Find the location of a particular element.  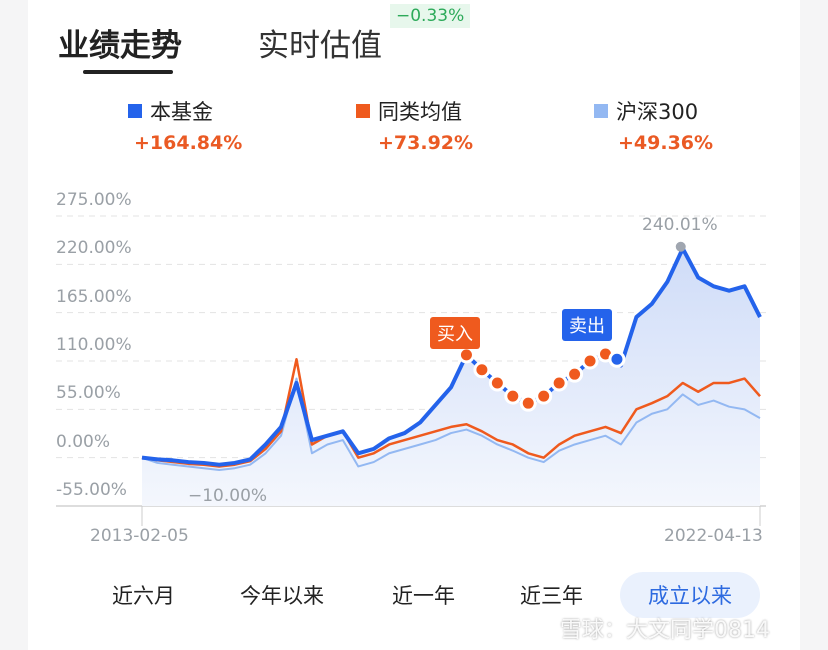

fund-return: +164.84% is located at coordinates (188, 143).